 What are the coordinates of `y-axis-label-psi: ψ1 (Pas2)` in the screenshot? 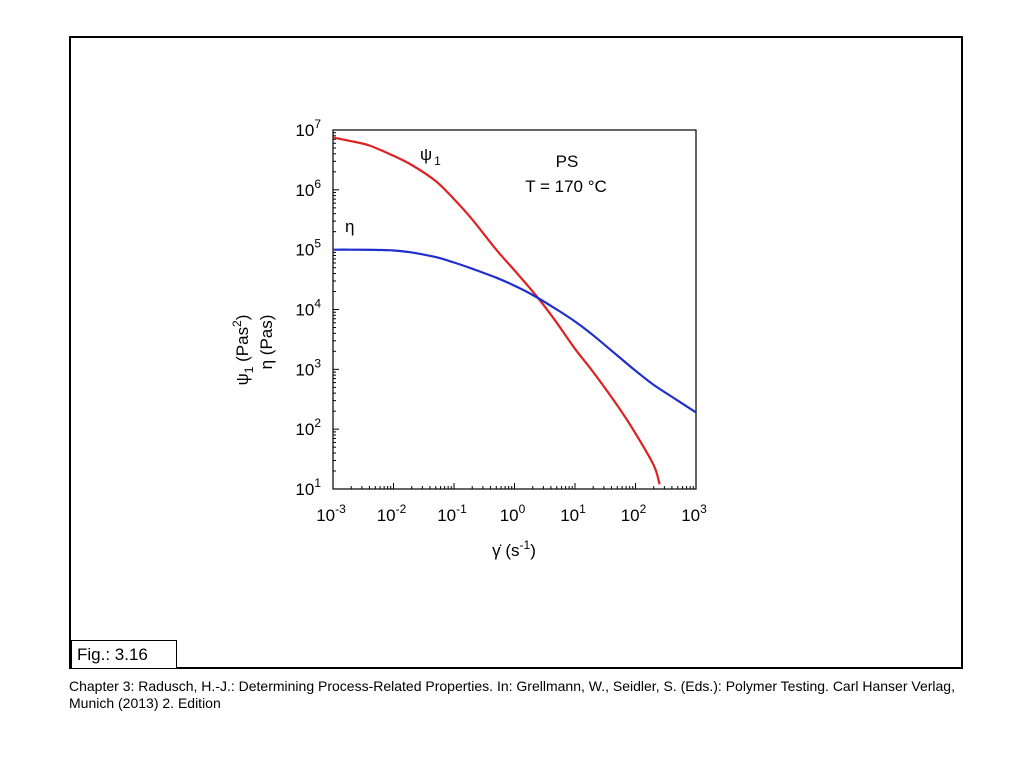 It's located at (243, 350).